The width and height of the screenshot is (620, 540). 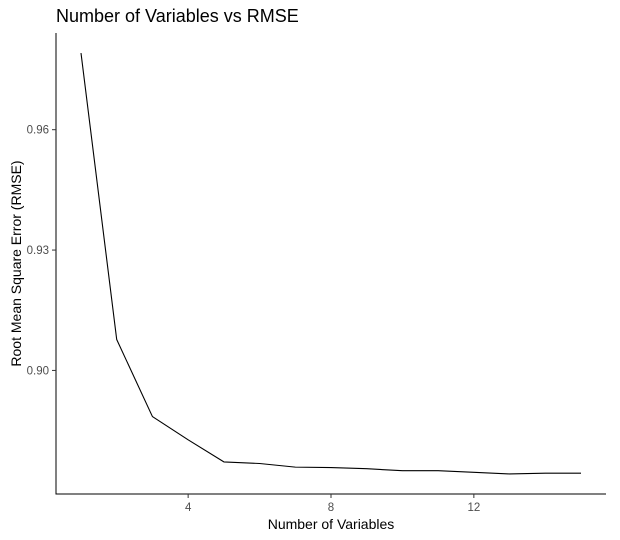 I want to click on y-tick-label: 0.96, so click(x=38, y=131).